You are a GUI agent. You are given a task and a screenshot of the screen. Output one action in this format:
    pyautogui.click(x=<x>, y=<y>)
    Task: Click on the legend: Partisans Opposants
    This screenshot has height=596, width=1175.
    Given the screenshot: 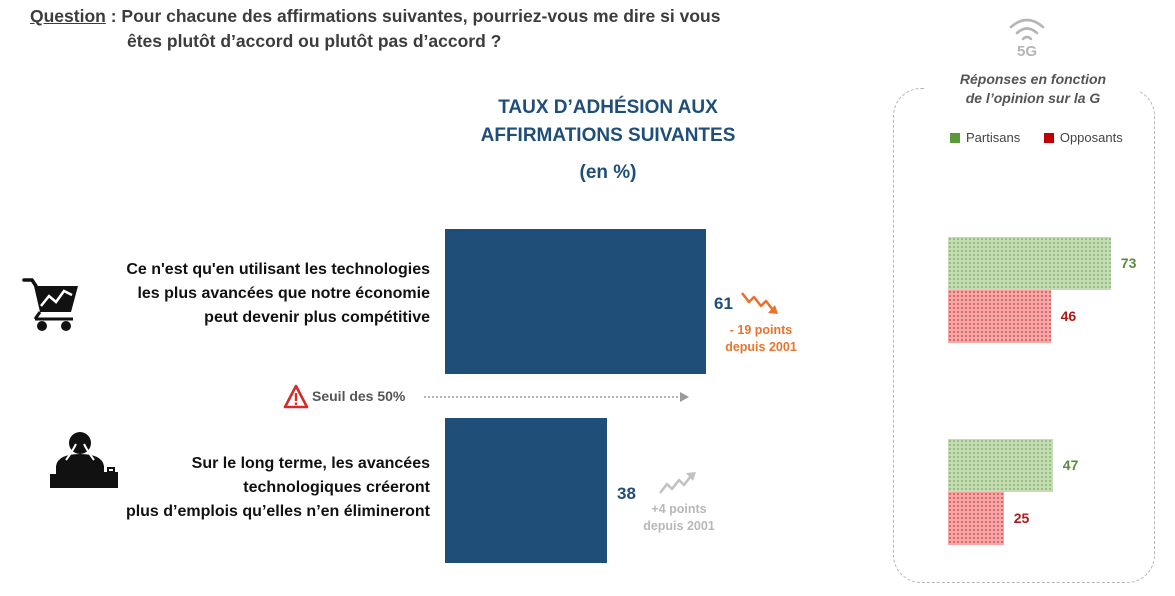 What is the action you would take?
    pyautogui.click(x=1046, y=138)
    